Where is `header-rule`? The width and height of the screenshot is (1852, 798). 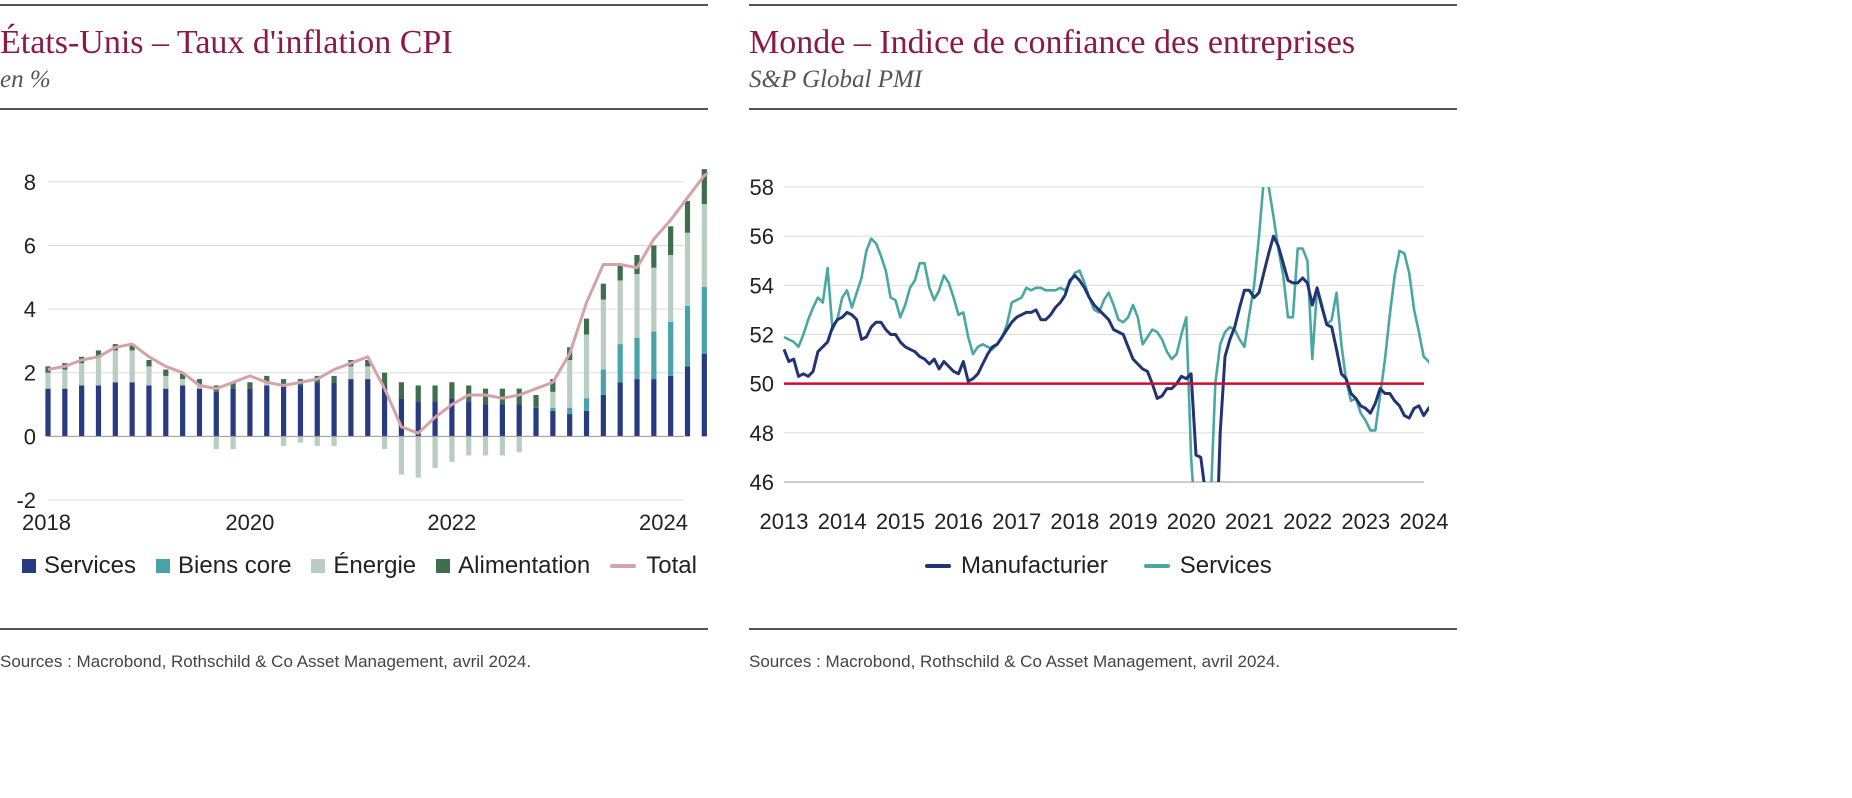
header-rule is located at coordinates (354, 109).